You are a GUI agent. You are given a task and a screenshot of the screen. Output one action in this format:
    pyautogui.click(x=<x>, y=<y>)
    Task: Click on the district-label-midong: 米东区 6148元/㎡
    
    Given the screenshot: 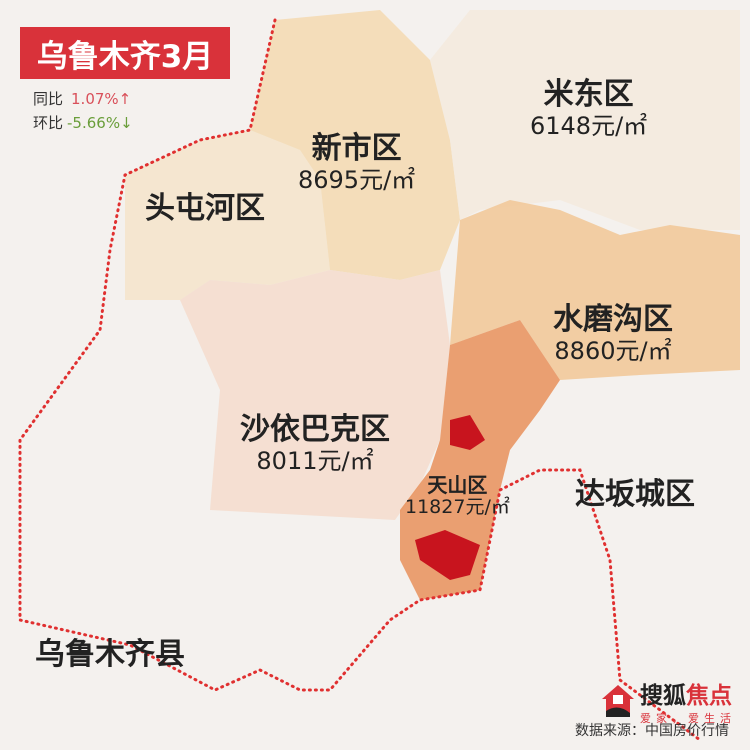 What is the action you would take?
    pyautogui.click(x=589, y=108)
    